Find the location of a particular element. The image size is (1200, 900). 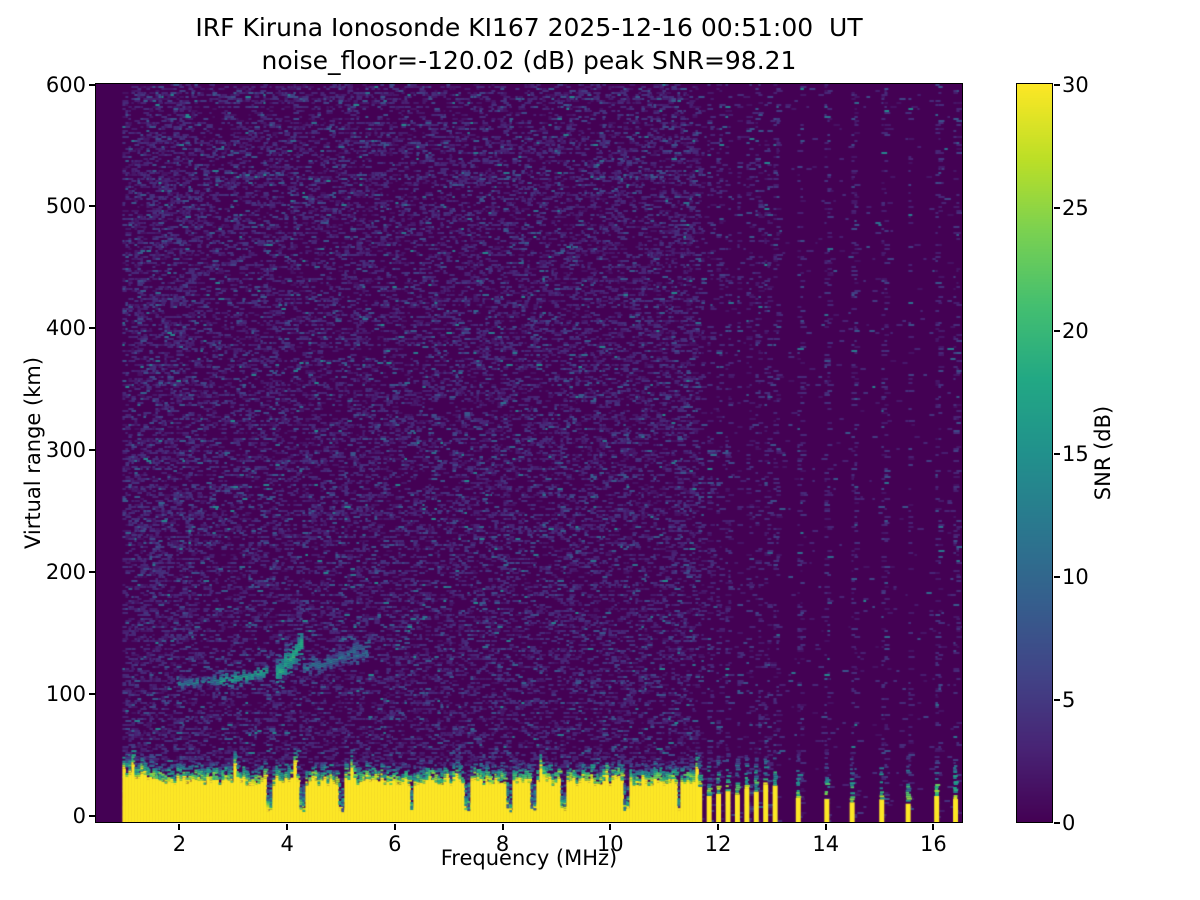

y-tick-label: 100 is located at coordinates (65, 694).